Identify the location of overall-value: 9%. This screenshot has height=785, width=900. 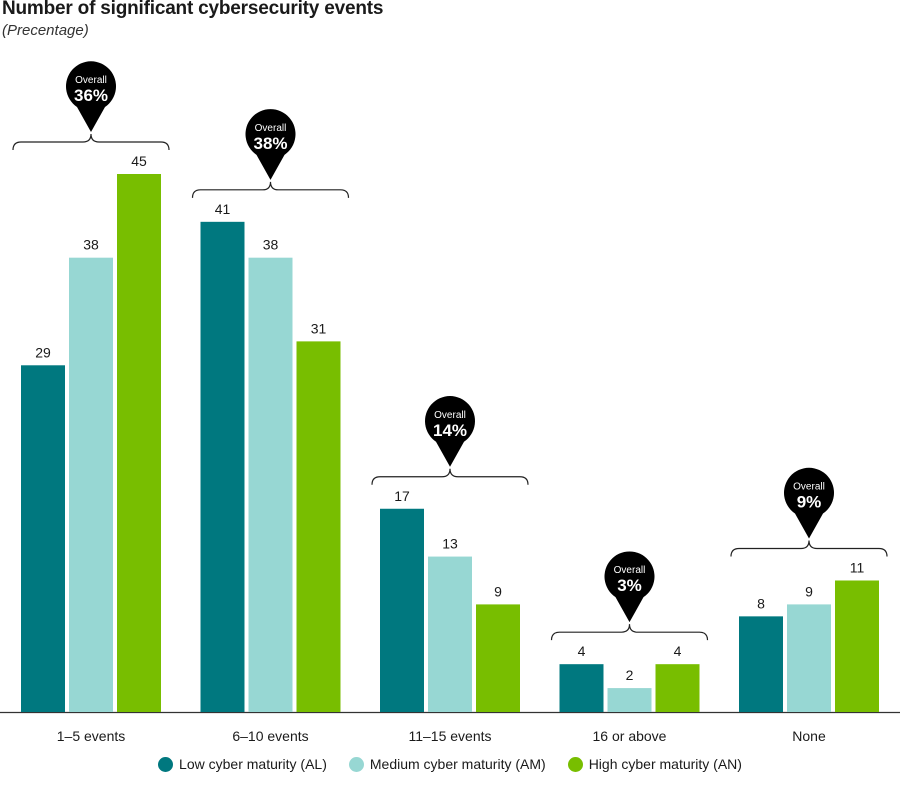
(809, 501).